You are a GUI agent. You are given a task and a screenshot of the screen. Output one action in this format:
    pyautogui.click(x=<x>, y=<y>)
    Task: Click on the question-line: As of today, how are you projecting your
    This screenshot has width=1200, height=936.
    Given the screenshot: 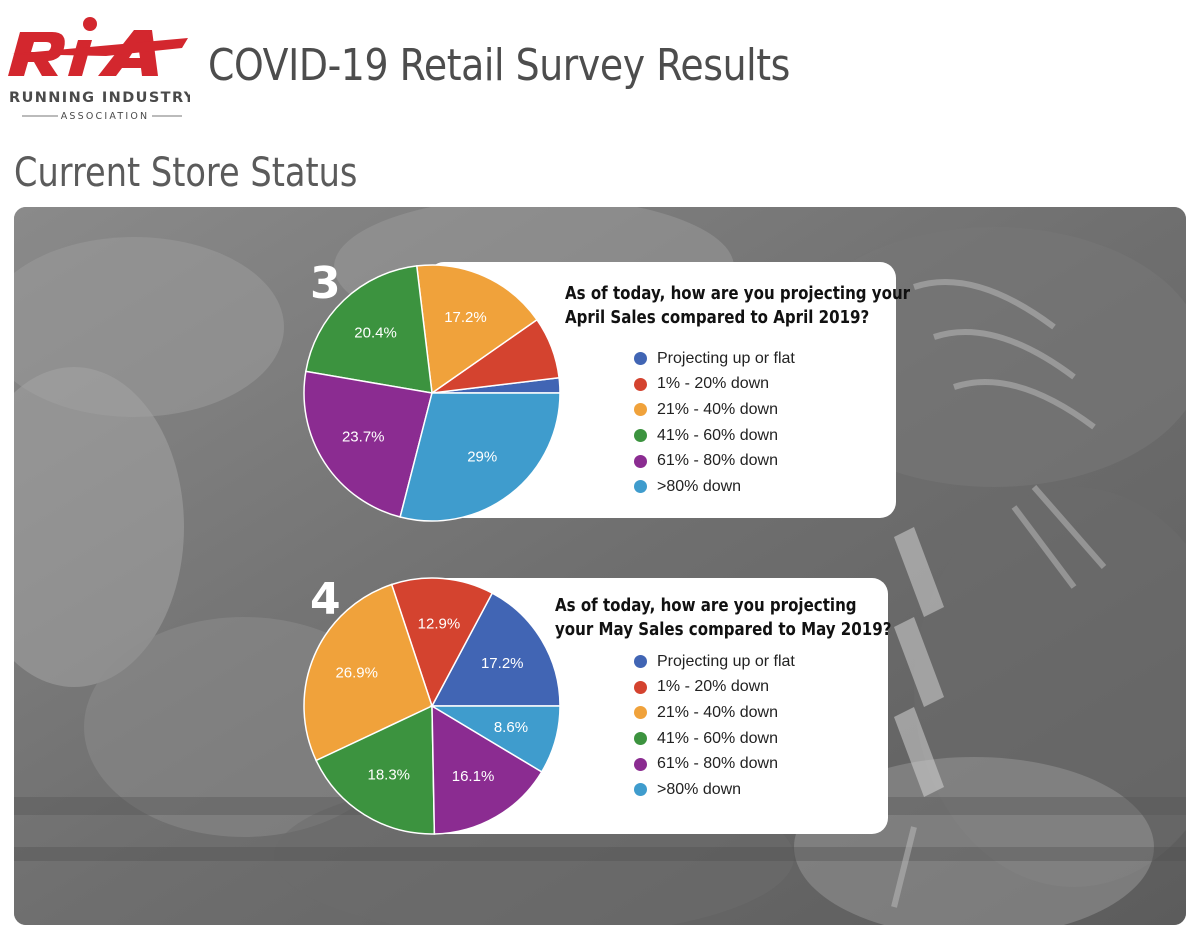 What is the action you would take?
    pyautogui.click(x=738, y=294)
    